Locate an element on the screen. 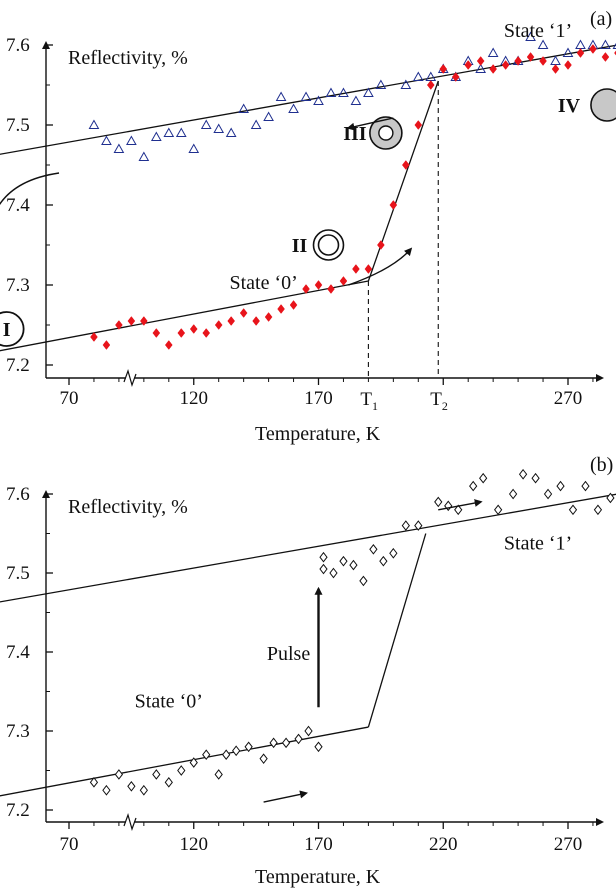 This screenshot has width=616, height=890. state-i-circle is located at coordinates (12, 329).